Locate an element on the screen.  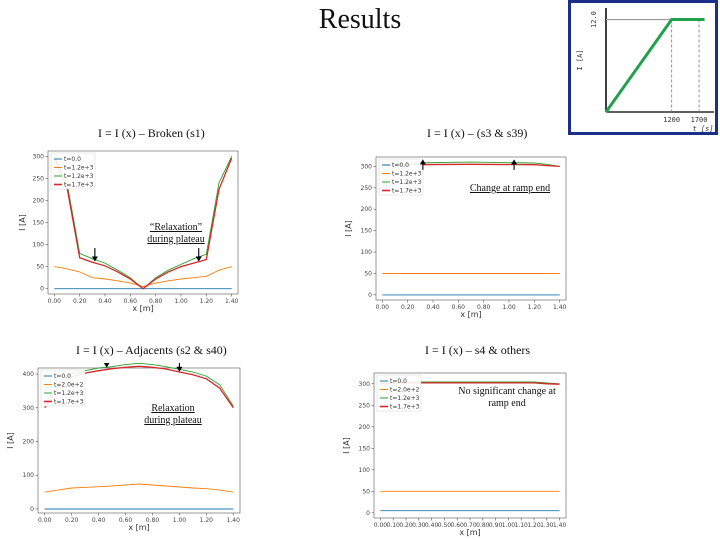
note-relaxation-adjacents: Relaxation during plateau is located at coordinates (173, 414).